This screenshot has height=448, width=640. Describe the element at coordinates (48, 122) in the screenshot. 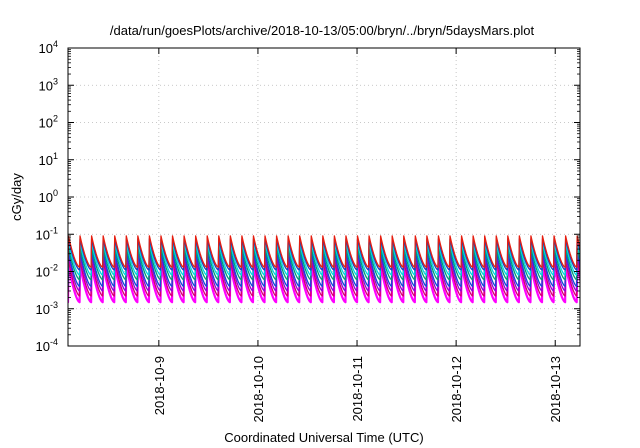

I see `y-tick-label: 10²` at that location.